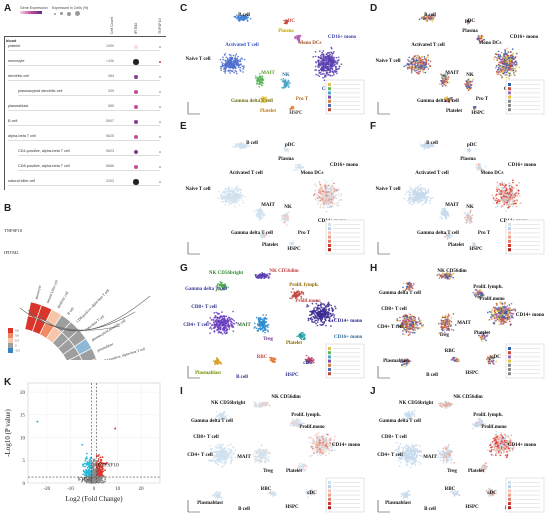 The width and height of the screenshot is (550, 520). What do you see at coordinates (118, 489) in the screenshot?
I see `x-tick: 10` at bounding box center [118, 489].